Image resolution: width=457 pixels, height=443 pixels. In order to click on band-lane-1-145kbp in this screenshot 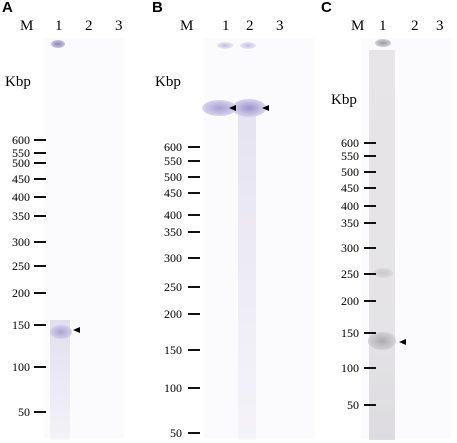, I will do `click(61, 332)`.